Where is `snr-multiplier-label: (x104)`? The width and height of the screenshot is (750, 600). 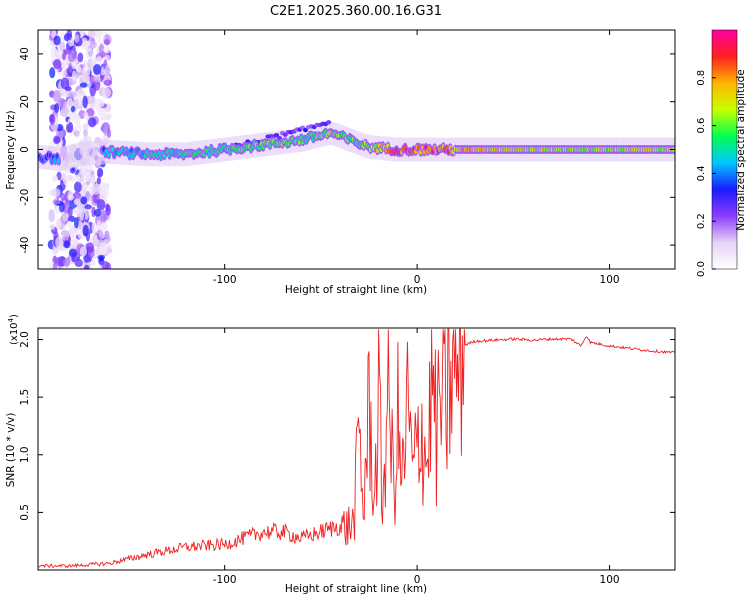 snr-multiplier-label: (x104) is located at coordinates (13, 329).